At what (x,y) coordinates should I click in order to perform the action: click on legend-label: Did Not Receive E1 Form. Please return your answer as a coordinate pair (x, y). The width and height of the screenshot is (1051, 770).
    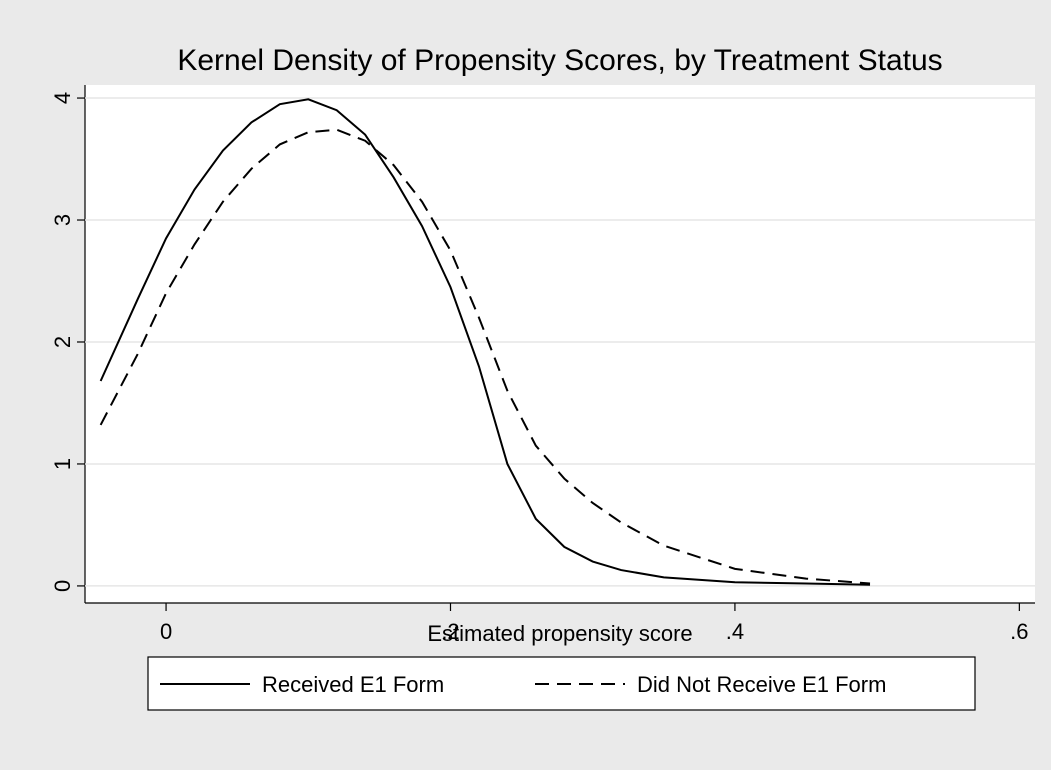
    Looking at the image, I should click on (761, 684).